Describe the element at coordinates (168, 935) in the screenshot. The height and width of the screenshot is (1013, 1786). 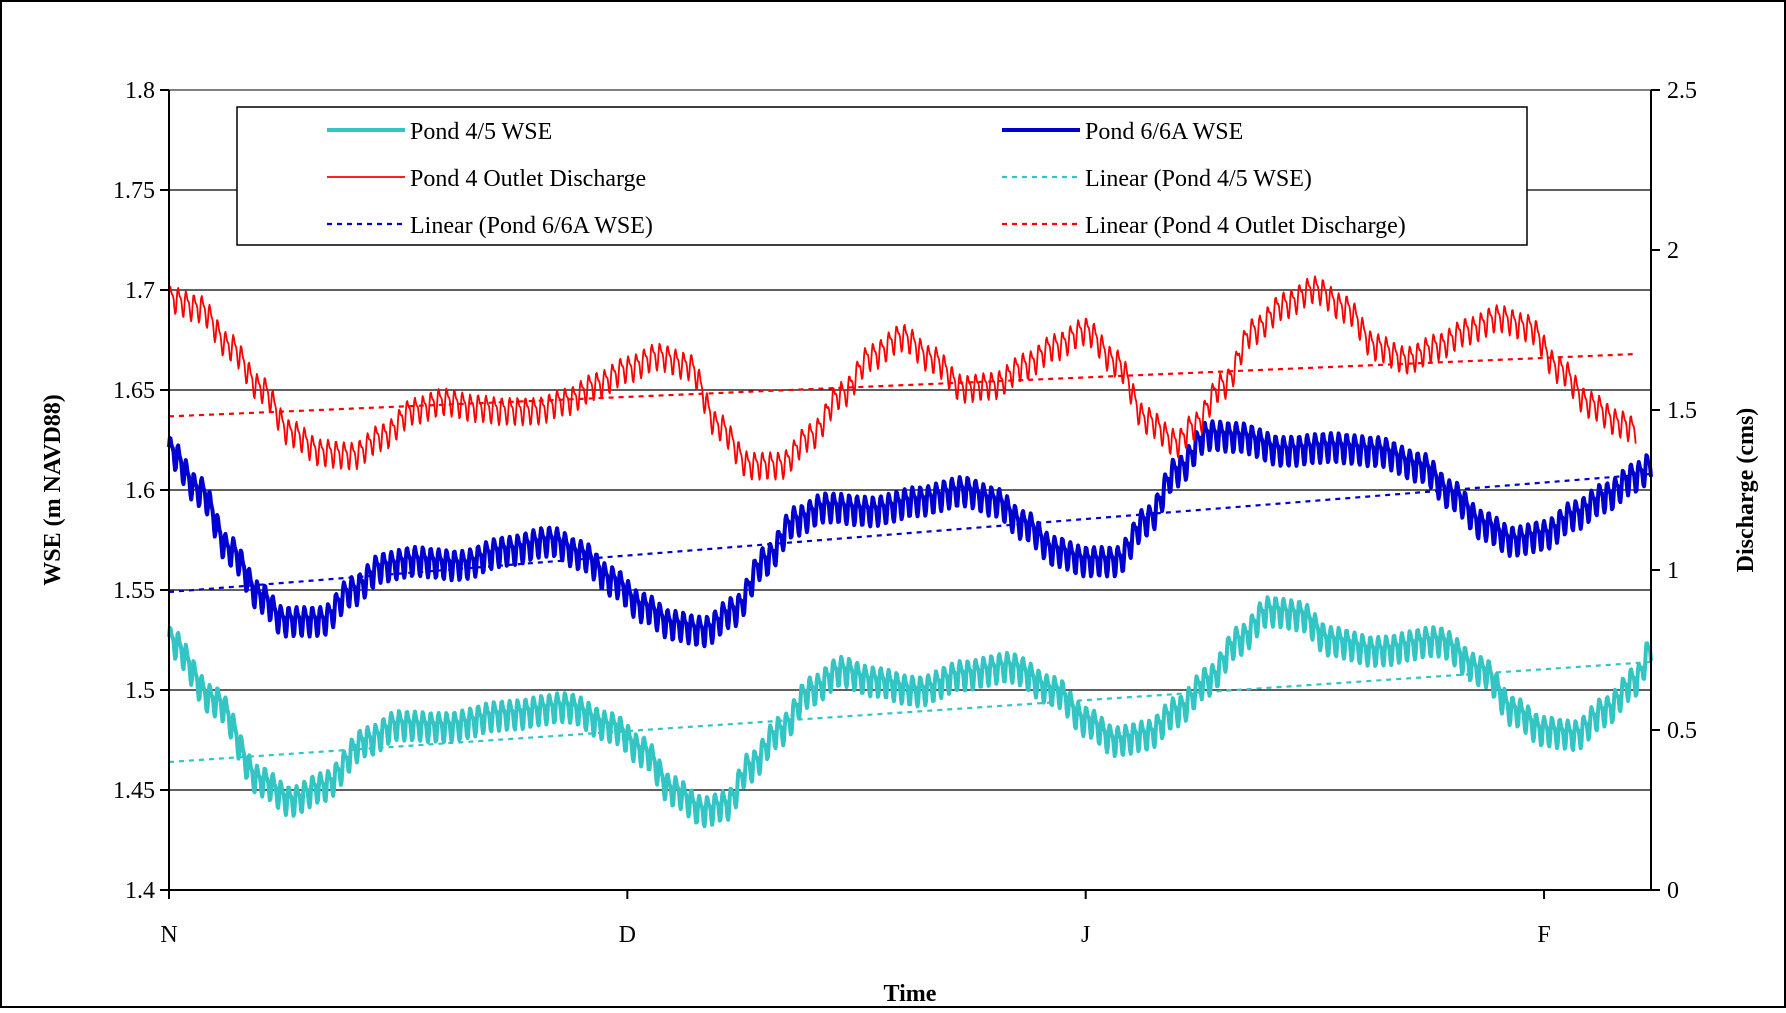
I see `x-tick-label: N` at that location.